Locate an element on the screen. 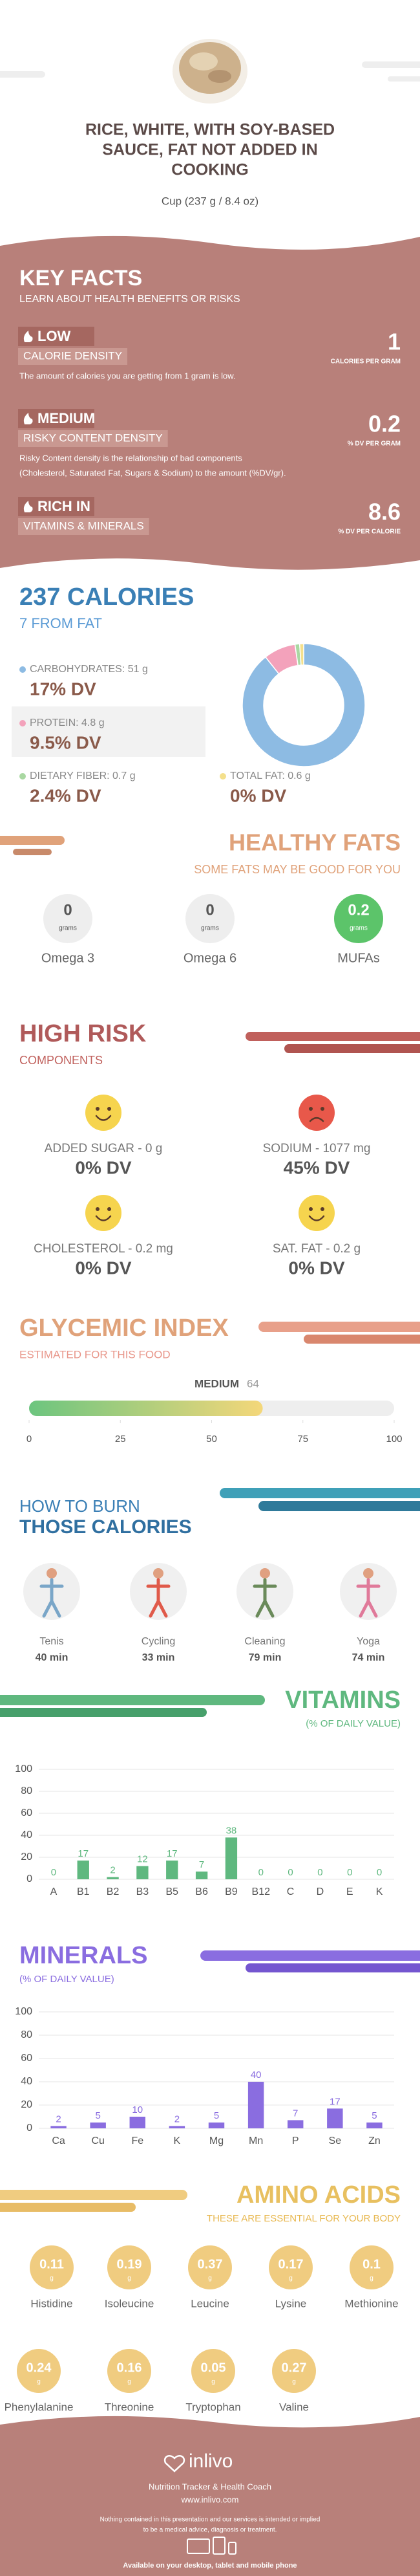 The height and width of the screenshot is (2576, 420). y-tick-label: 80 is located at coordinates (27, 1790).